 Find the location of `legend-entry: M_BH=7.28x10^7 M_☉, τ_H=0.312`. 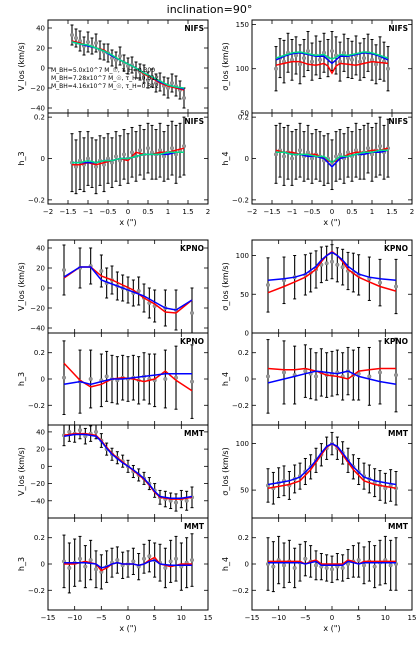

legend-entry: M_BH=7.28x10^7 M_☉, τ_H=0.312 is located at coordinates (105, 78).